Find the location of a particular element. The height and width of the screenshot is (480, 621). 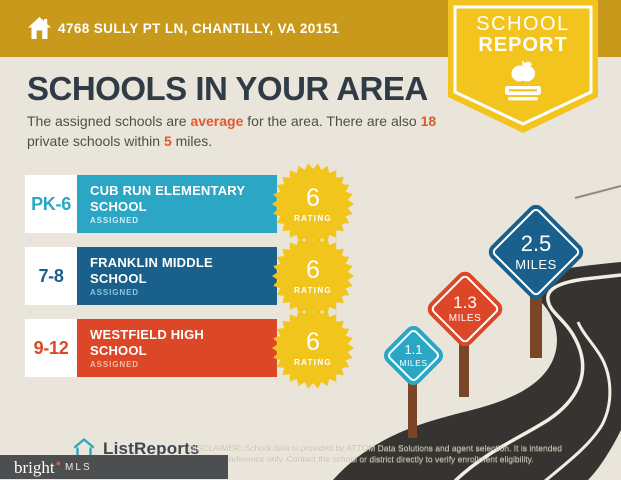

sign-distance-value: 2.5 is located at coordinates (536, 243).